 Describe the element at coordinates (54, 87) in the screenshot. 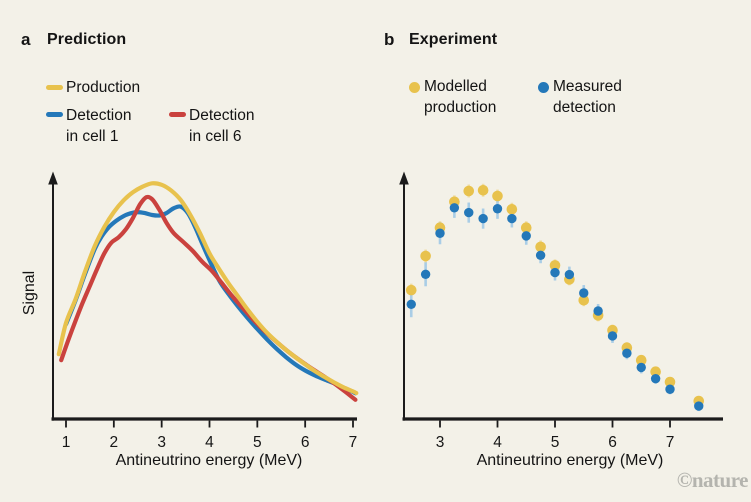

I see `production-legend-swatch` at that location.